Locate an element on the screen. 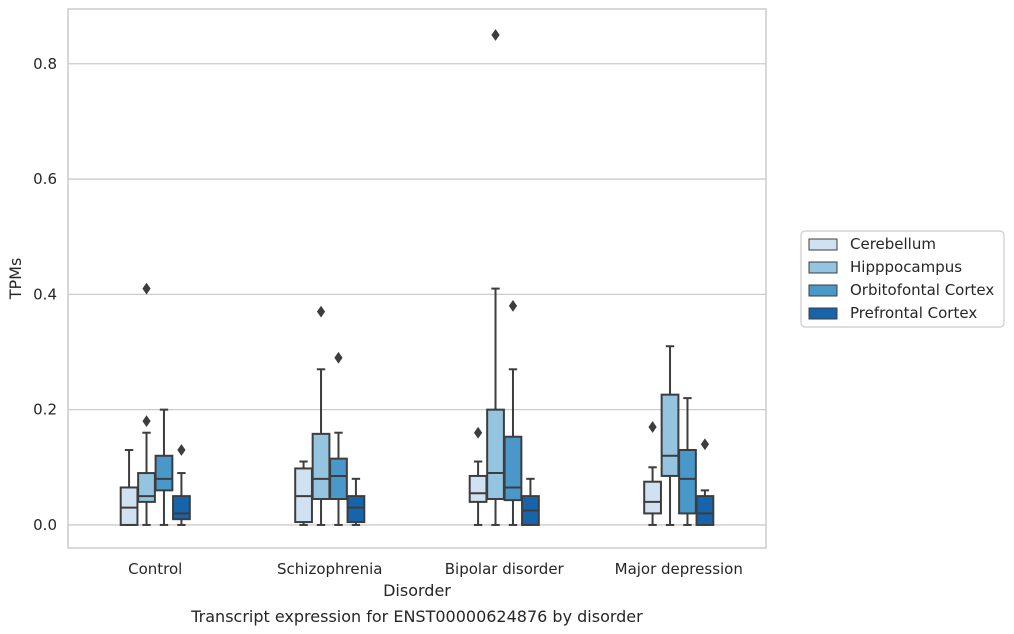 The image size is (1014, 634). x-axis-label: Disorder is located at coordinates (417, 590).